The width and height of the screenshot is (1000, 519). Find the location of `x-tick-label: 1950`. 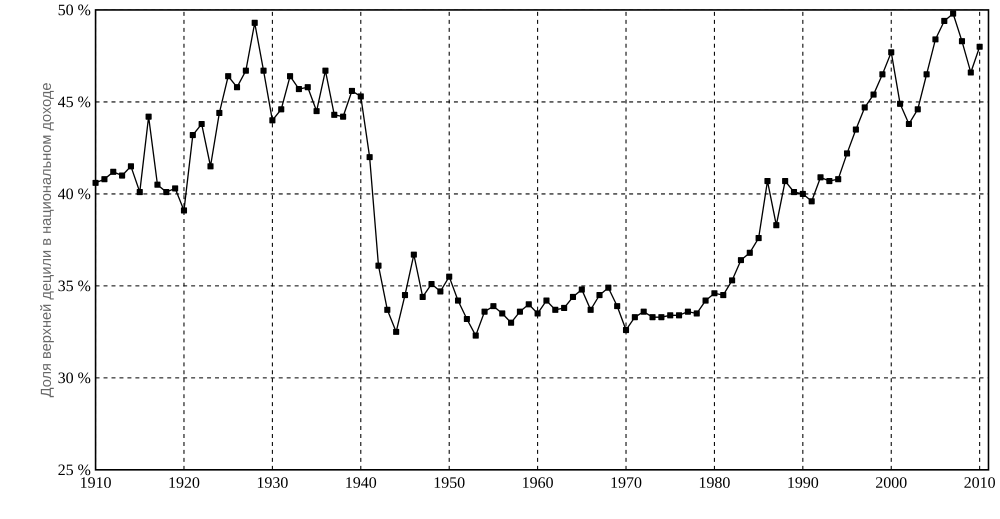

x-tick-label: 1950 is located at coordinates (449, 482).